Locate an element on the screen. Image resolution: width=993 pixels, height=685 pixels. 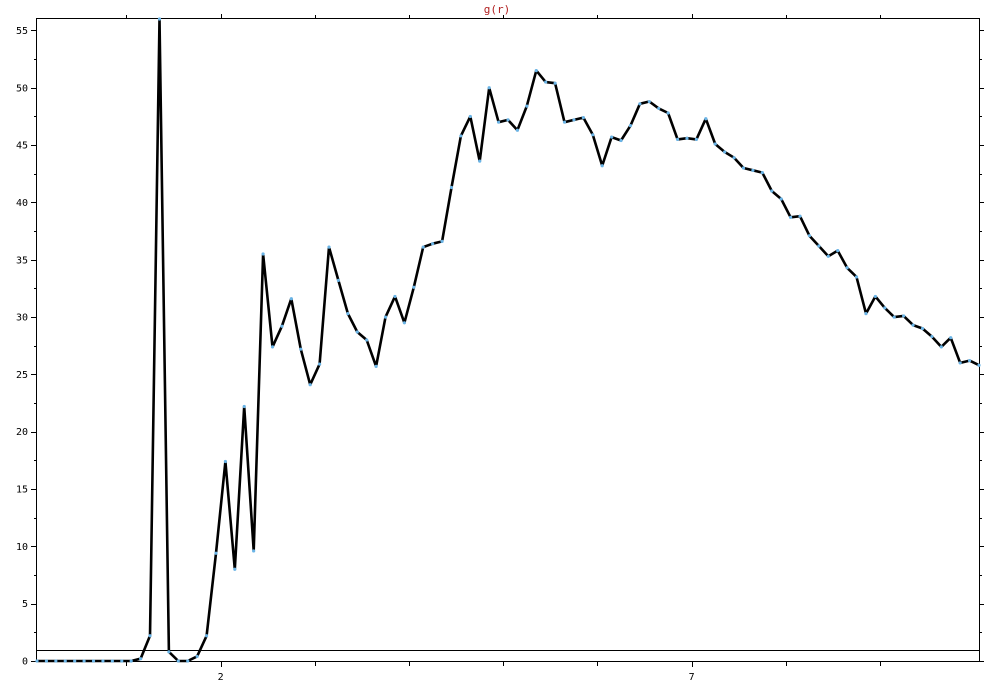
y-tick-label: 15 is located at coordinates (22, 490).